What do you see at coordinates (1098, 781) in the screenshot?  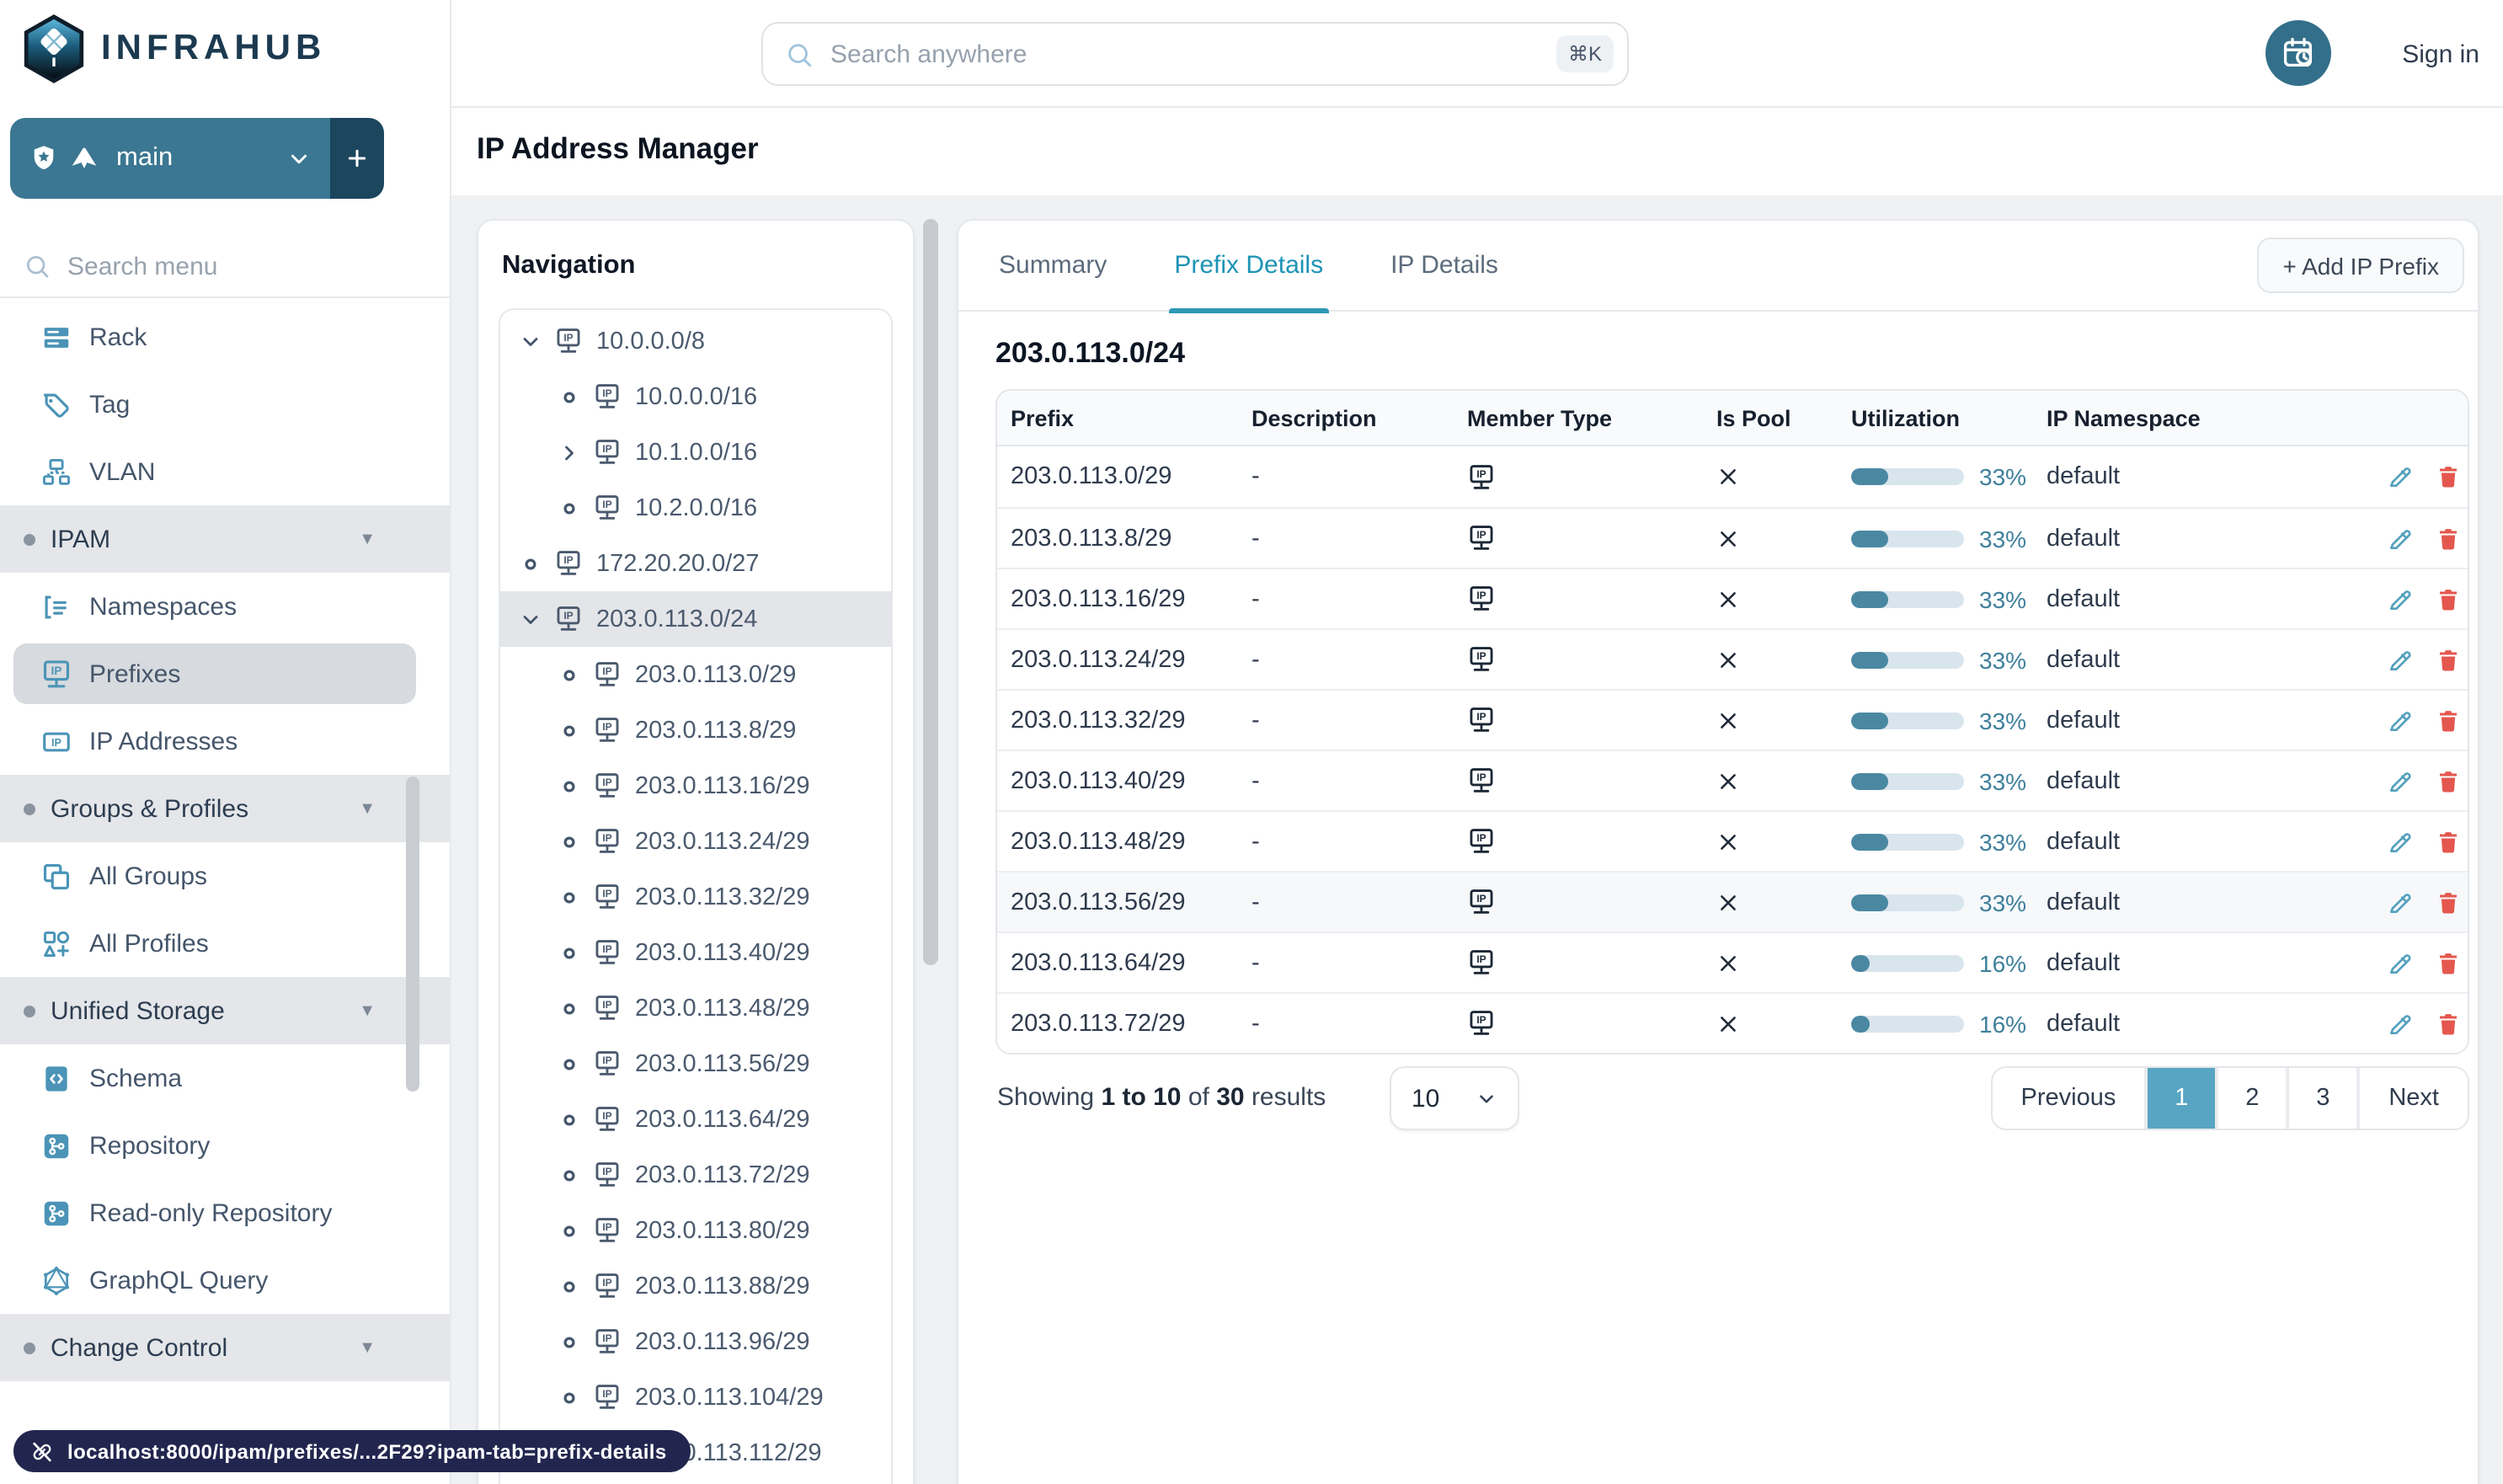 I see `cell-prefix: 203.0.113.40/29` at bounding box center [1098, 781].